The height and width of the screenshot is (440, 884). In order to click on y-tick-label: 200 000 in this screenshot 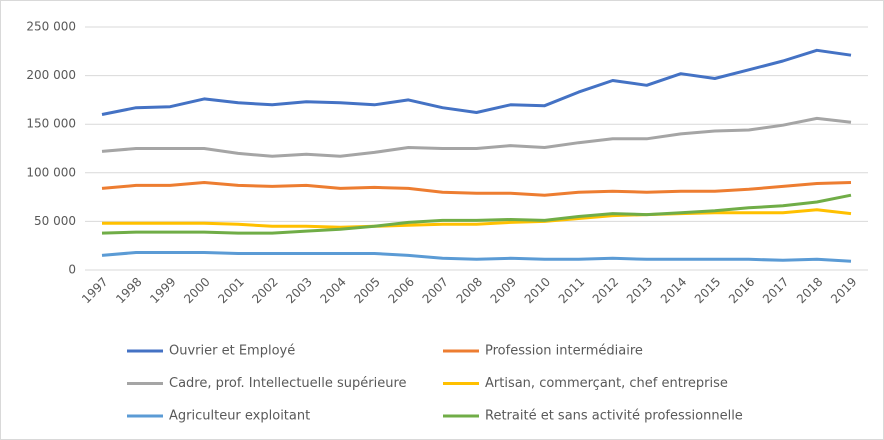, I will do `click(51, 75)`.